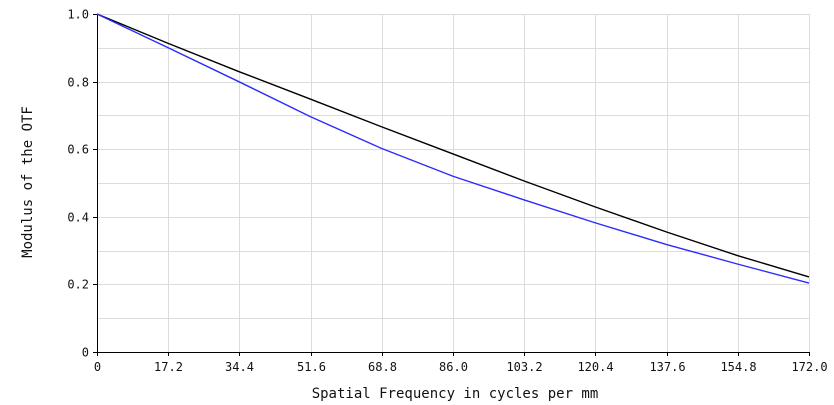  I want to click on y-tick-label: 1.0, so click(78, 15).